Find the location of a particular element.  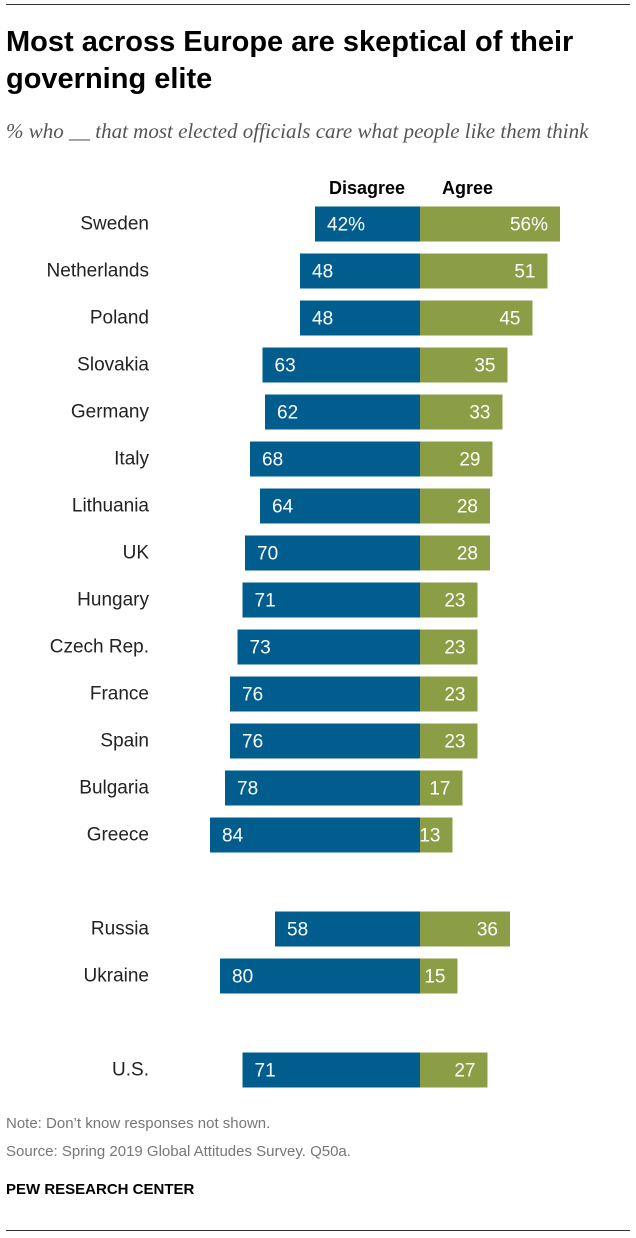

bar-disagree-poland is located at coordinates (360, 318).